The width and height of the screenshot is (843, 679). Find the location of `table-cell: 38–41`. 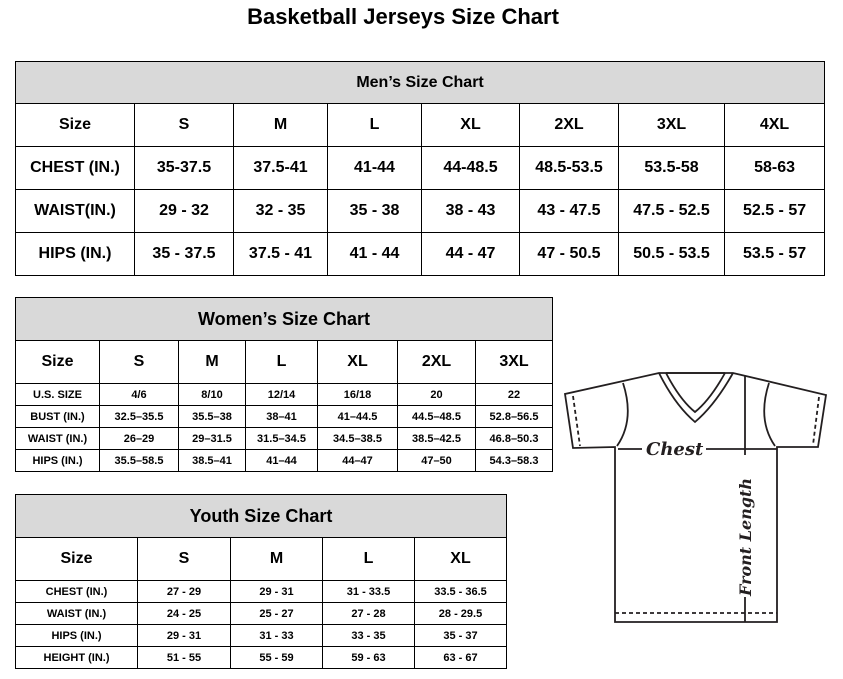

table-cell: 38–41 is located at coordinates (281, 416).